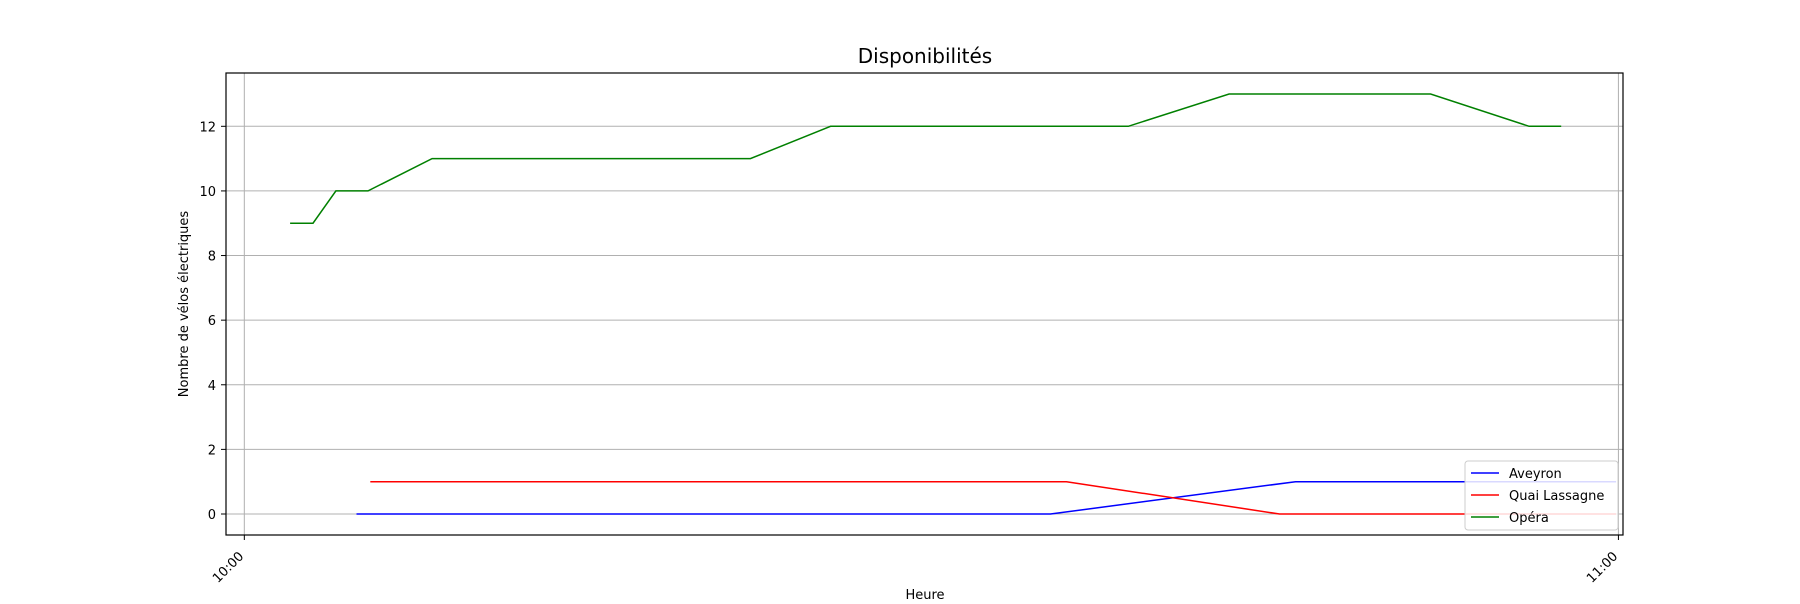  What do you see at coordinates (1556, 496) in the screenshot?
I see `legend-label: Quai Lassagne` at bounding box center [1556, 496].